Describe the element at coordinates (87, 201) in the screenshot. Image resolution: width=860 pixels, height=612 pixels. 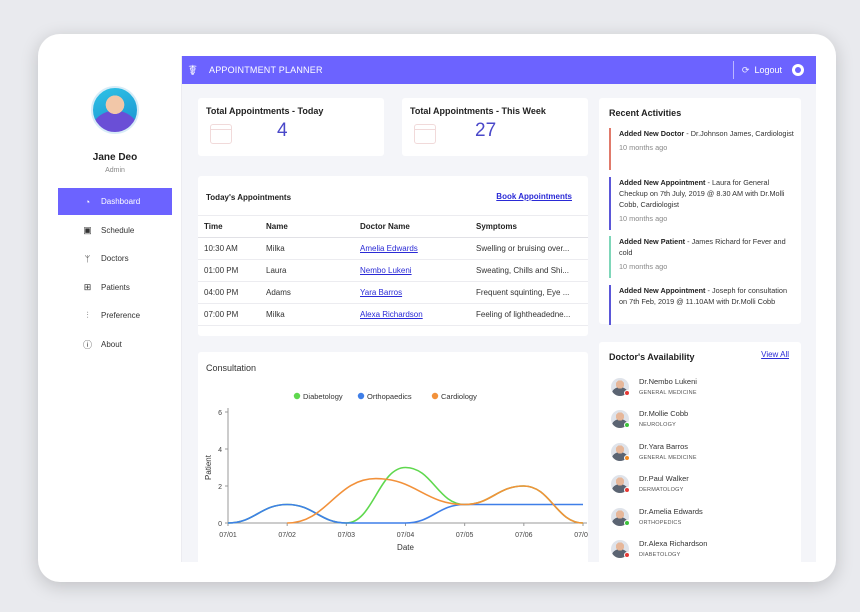
I see `dashboard-icon: ◔` at that location.